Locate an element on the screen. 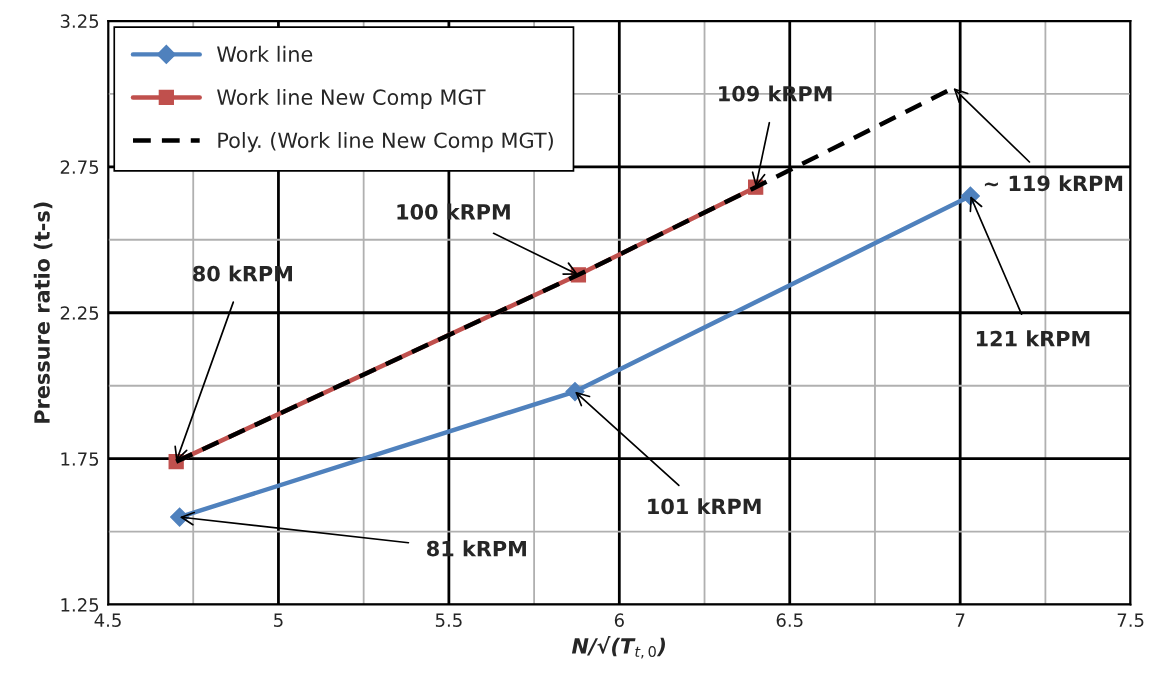 The height and width of the screenshot is (695, 1149). y-tick-label: 3.25 is located at coordinates (79, 21).